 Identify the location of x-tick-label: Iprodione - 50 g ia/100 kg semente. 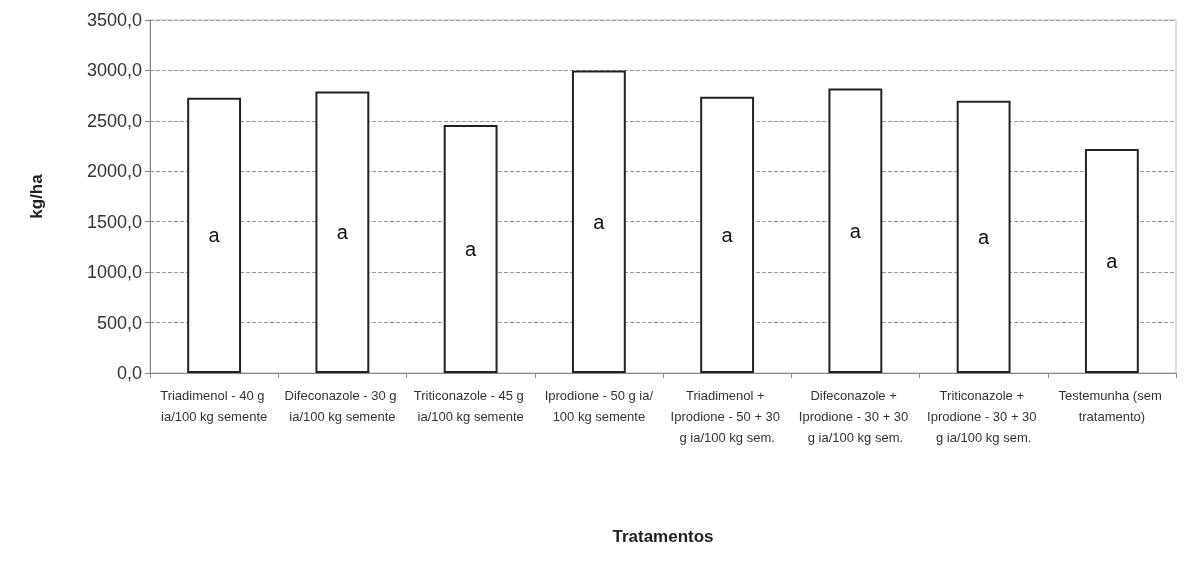
(599, 406).